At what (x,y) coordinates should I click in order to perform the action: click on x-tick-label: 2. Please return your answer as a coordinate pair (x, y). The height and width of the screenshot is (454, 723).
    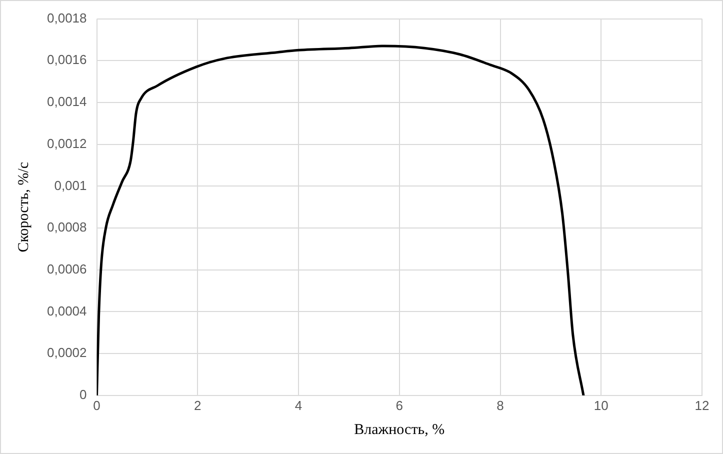
    Looking at the image, I should click on (198, 405).